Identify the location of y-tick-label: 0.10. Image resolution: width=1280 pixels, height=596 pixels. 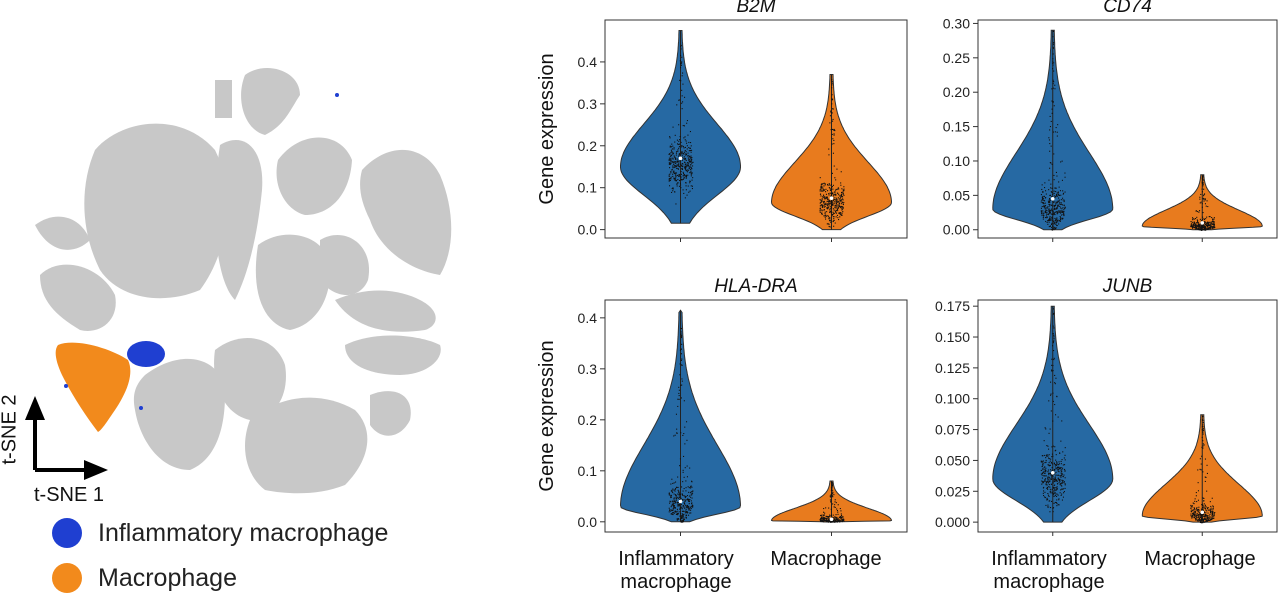
(956, 161).